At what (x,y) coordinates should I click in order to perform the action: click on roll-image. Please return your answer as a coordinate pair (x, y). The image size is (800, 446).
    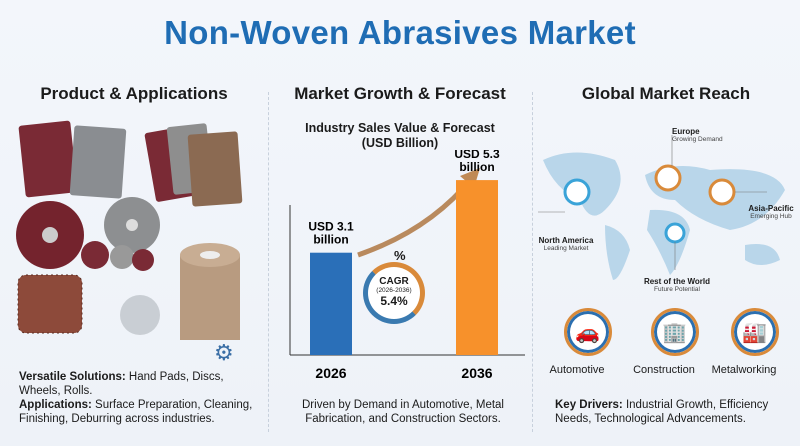
    Looking at the image, I should click on (210, 291).